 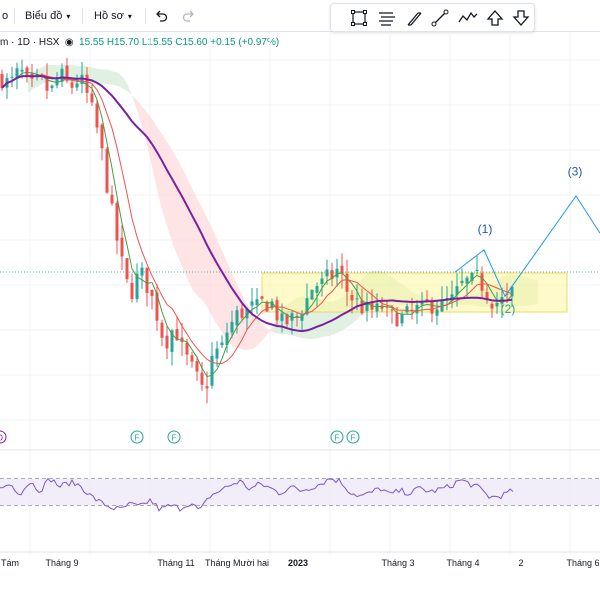 What do you see at coordinates (300, 492) in the screenshot?
I see `rsi-band` at bounding box center [300, 492].